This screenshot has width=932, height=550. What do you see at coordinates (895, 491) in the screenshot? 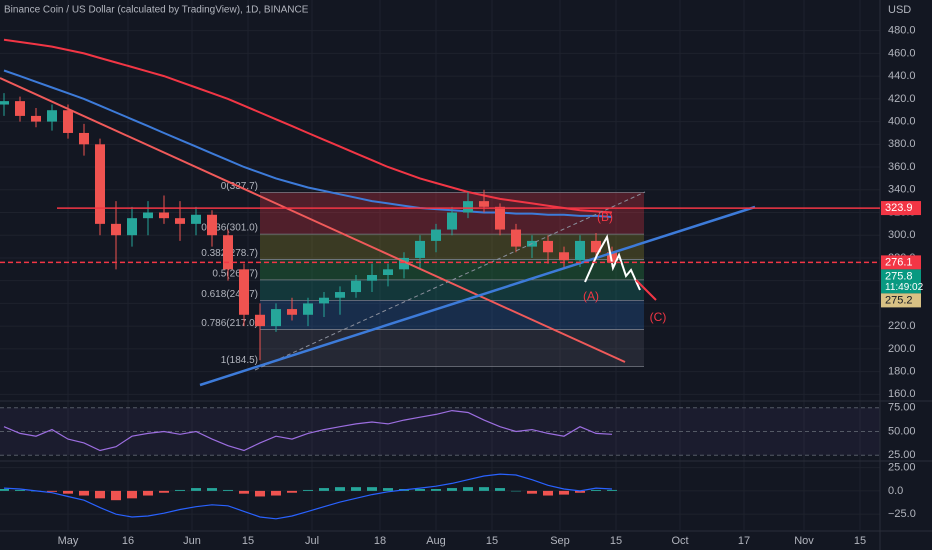
I see `y-tick-label: 0.0` at bounding box center [895, 491].